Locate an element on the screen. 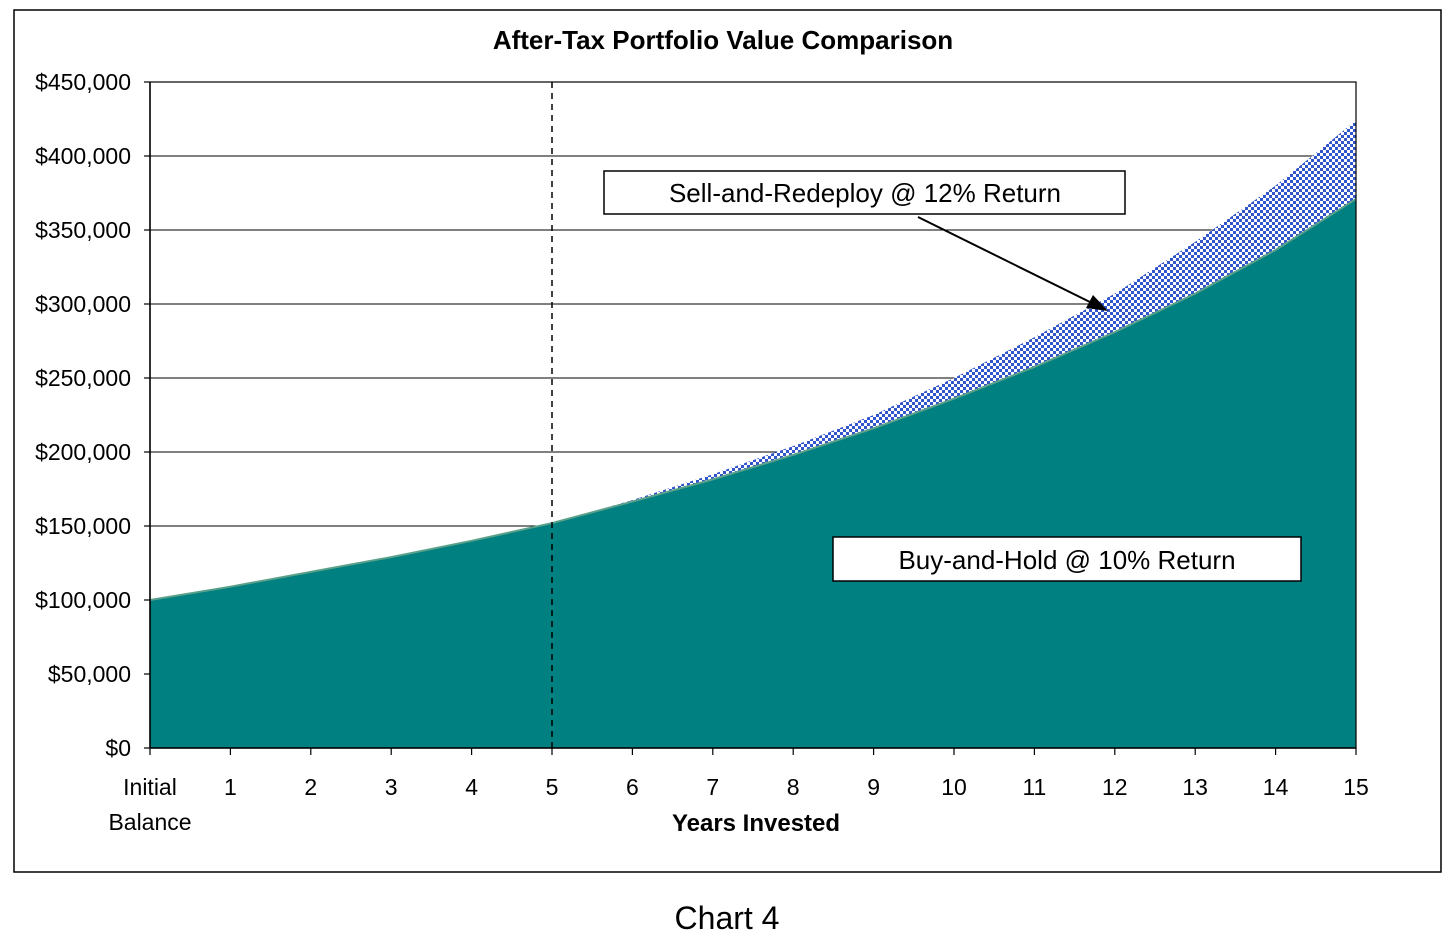  y-tick-label: $50,000 is located at coordinates (89, 674).